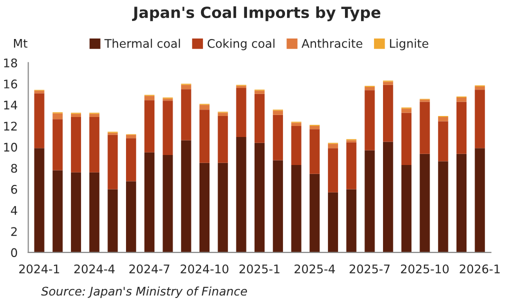 This screenshot has height=306, width=514. I want to click on x-tick-label: 2026-1, so click(480, 269).